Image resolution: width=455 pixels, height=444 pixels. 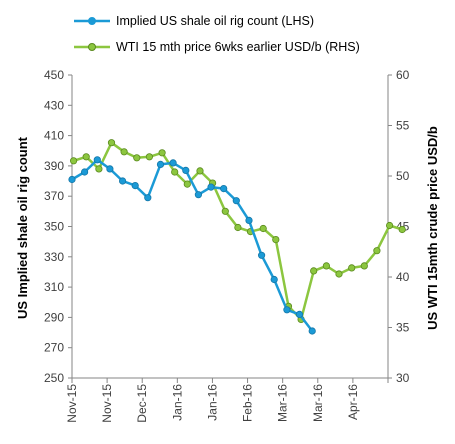 I want to click on left-y-ticks: 250 270 290 310 330 350 370 390 410 430 450, so click(x=58, y=226).